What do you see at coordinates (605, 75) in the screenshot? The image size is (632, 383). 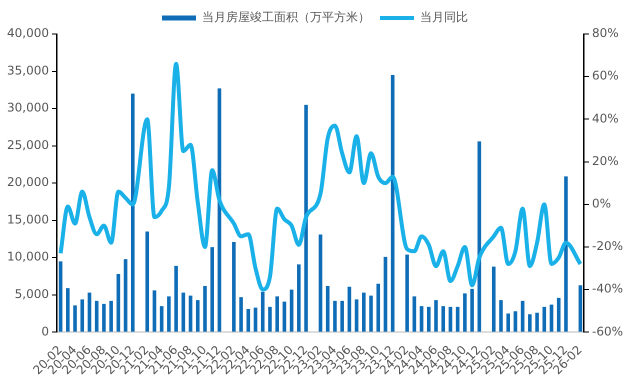 I see `y2-tick-label: 60%` at bounding box center [605, 75].